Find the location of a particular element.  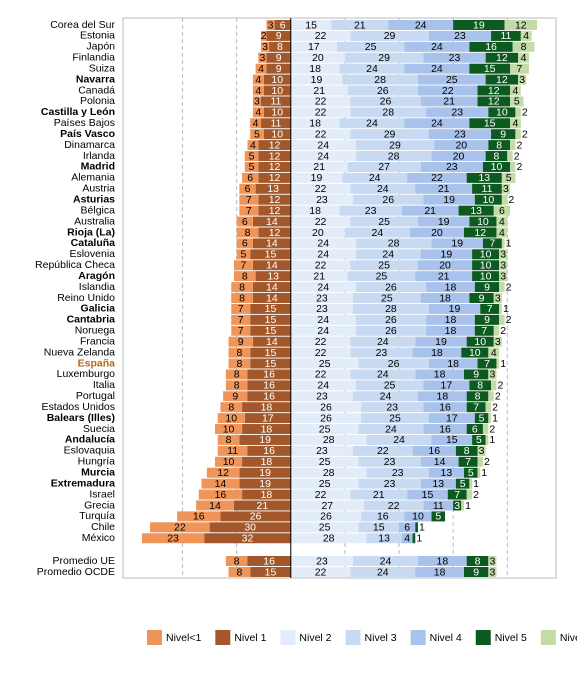

value-label: 10 is located at coordinates (486, 266).